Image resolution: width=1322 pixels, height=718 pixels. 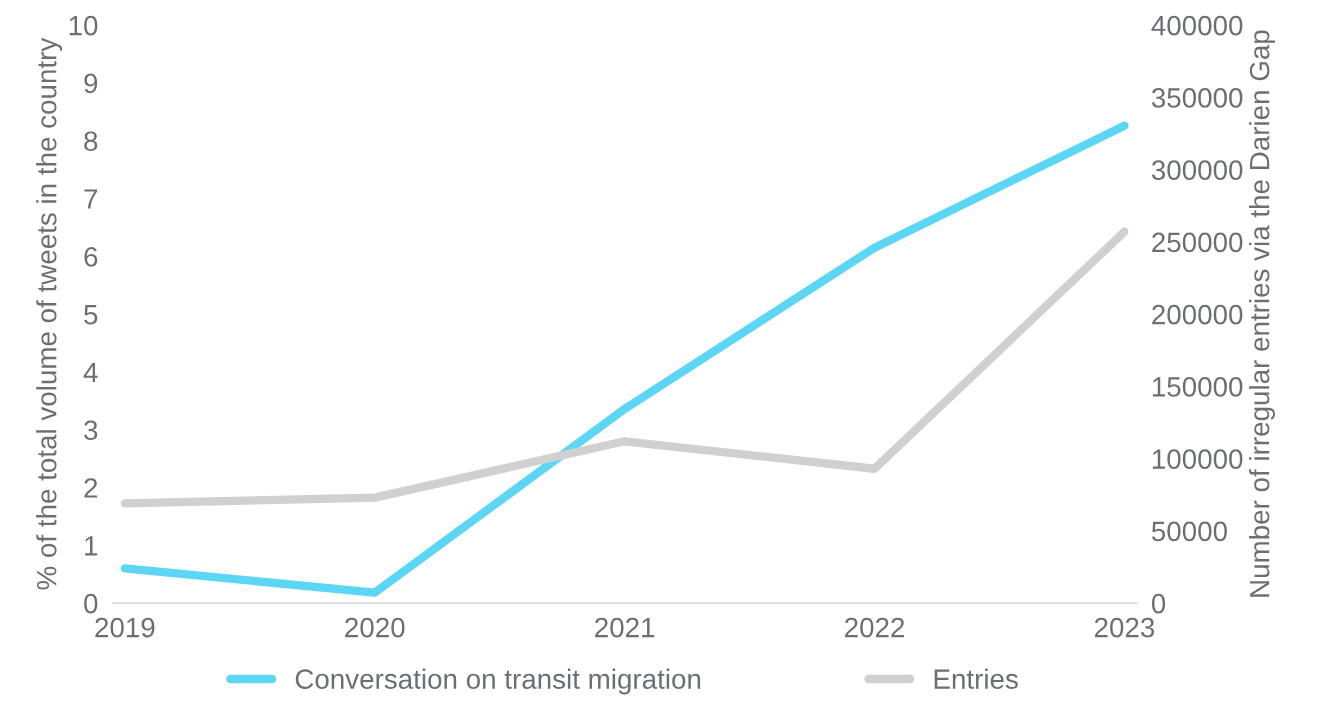 What do you see at coordinates (91, 603) in the screenshot?
I see `y-tick-label: 0` at bounding box center [91, 603].